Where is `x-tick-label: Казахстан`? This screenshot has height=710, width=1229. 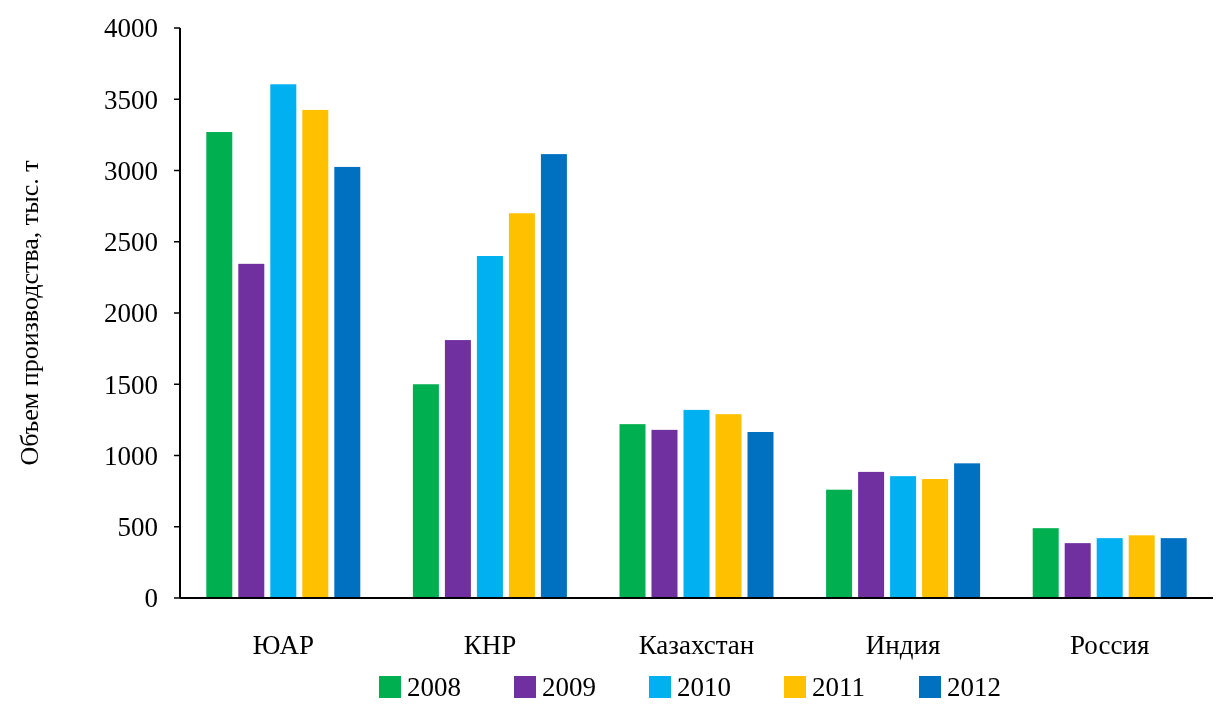 x-tick-label: Казахстан is located at coordinates (696, 645).